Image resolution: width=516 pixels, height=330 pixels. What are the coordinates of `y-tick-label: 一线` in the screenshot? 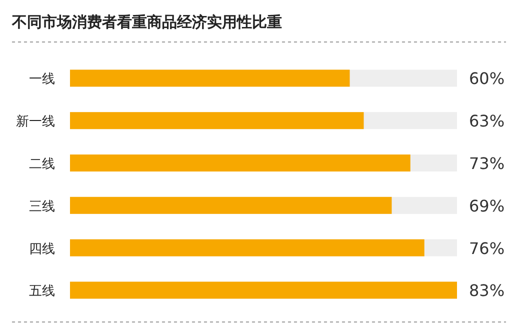 It's located at (42, 80).